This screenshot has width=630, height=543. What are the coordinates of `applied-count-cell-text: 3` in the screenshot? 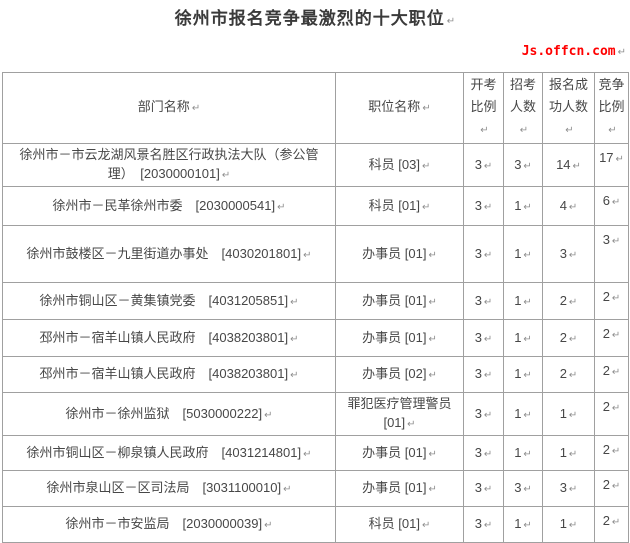 It's located at (563, 487).